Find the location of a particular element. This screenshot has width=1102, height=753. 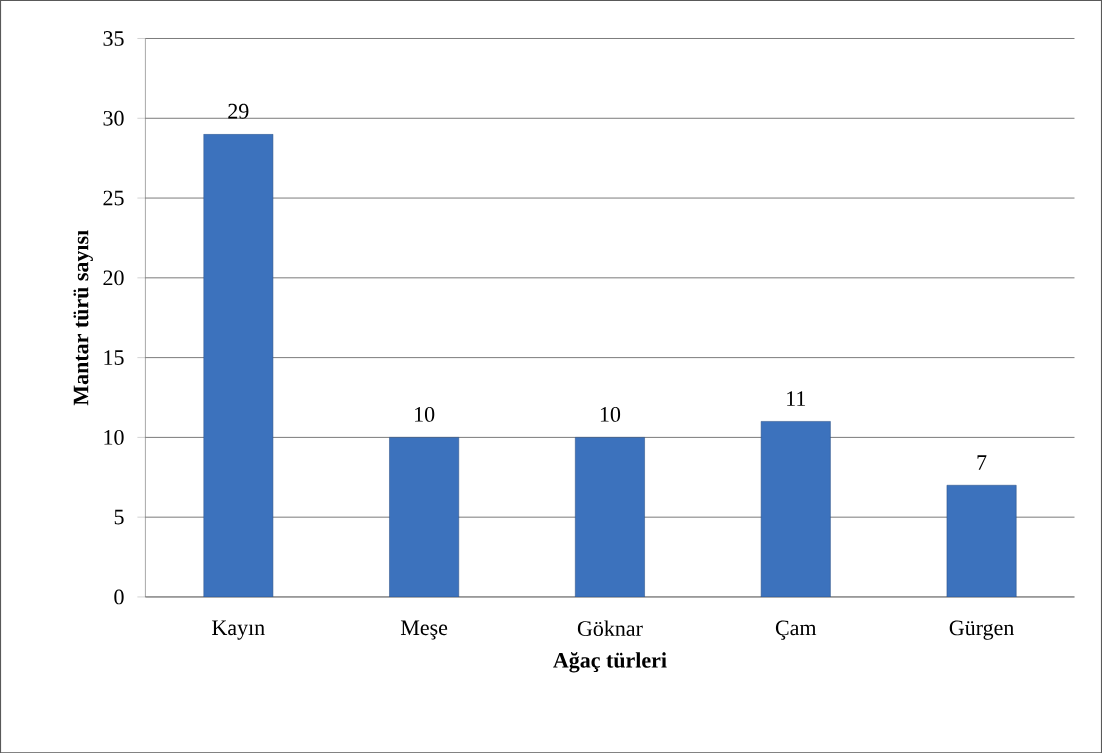

data-label: 11 is located at coordinates (796, 398).